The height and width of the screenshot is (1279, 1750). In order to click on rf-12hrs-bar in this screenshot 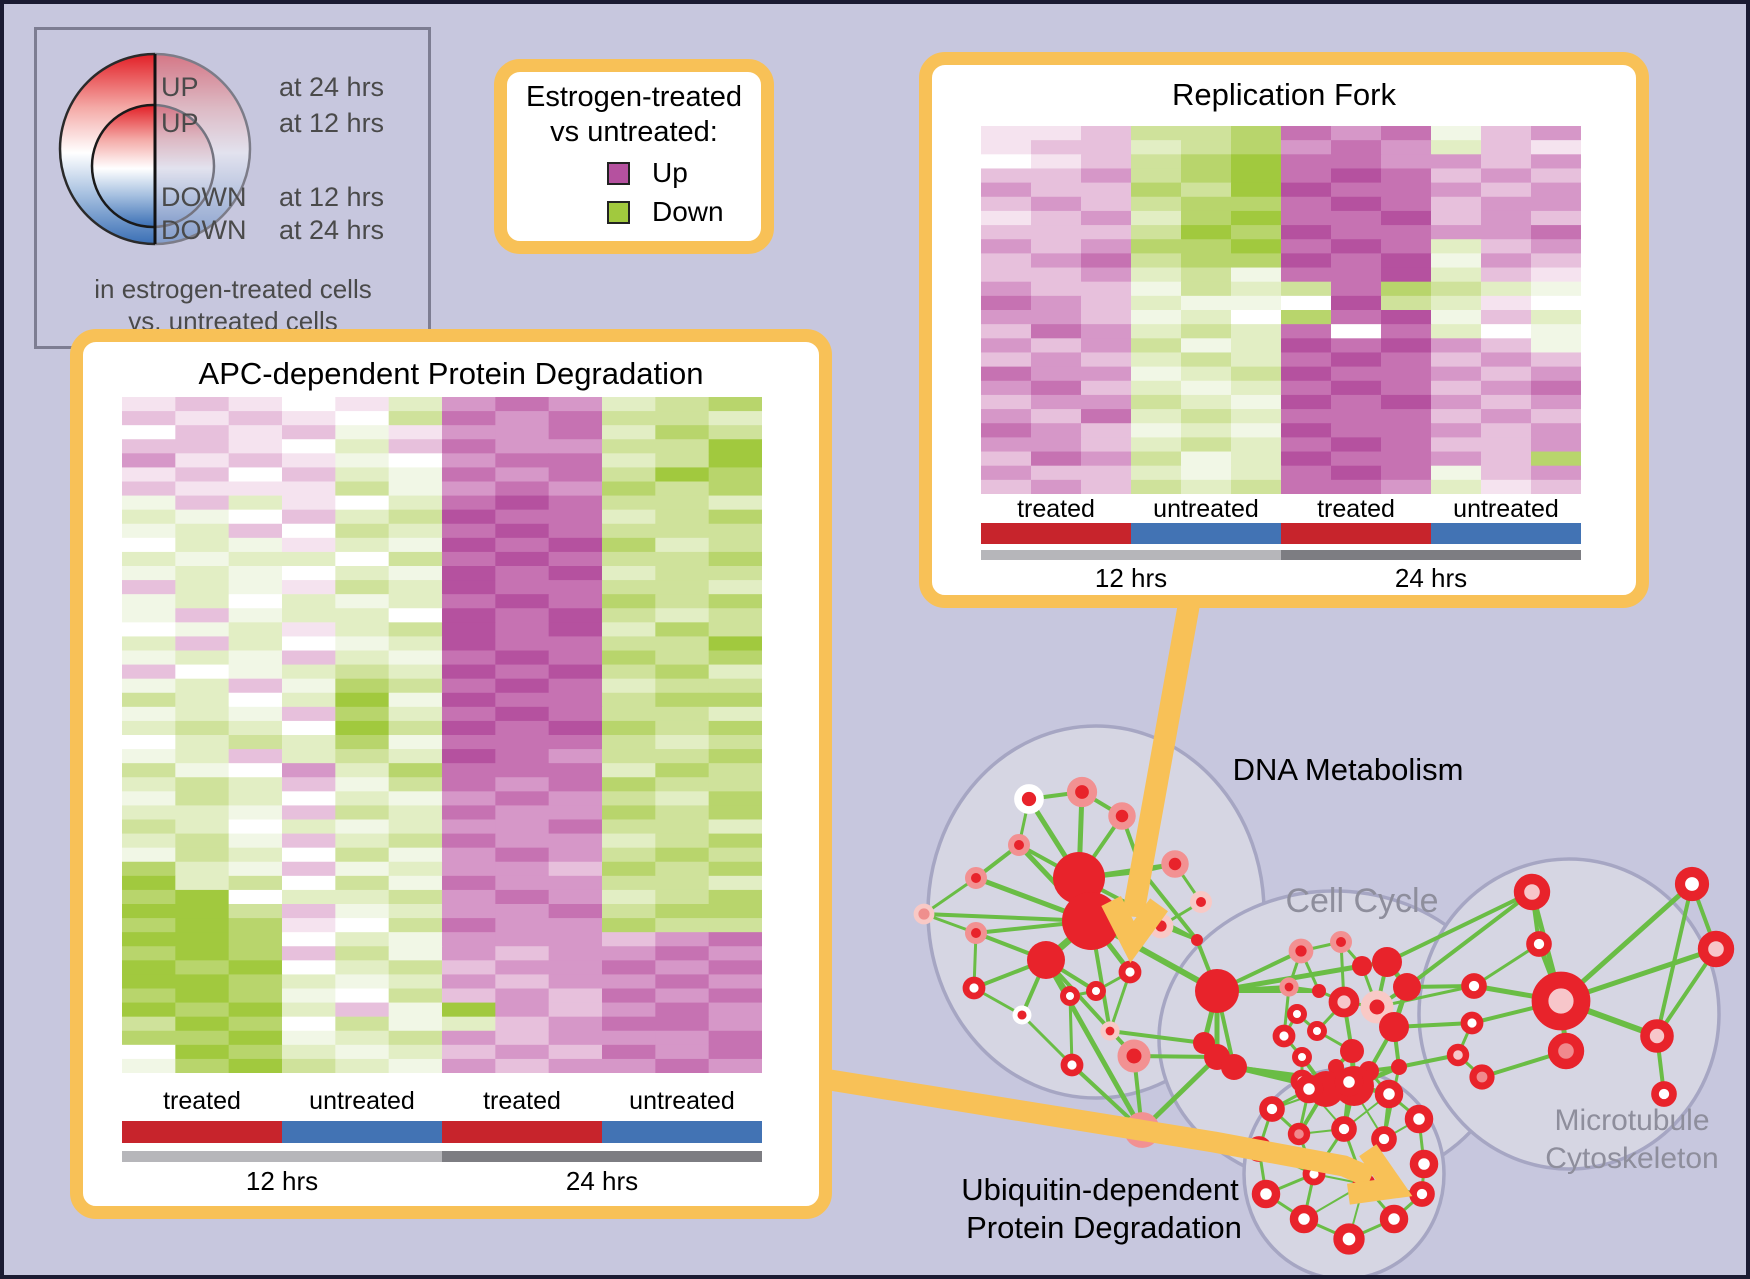, I will do `click(1131, 555)`.